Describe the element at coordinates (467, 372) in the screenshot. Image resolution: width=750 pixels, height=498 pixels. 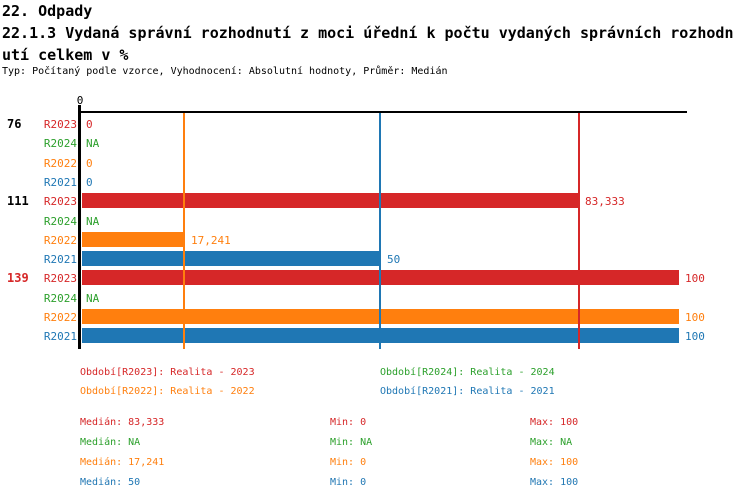
I see `legend-item-R2024: Období[R2024]: Realita - 2024` at that location.